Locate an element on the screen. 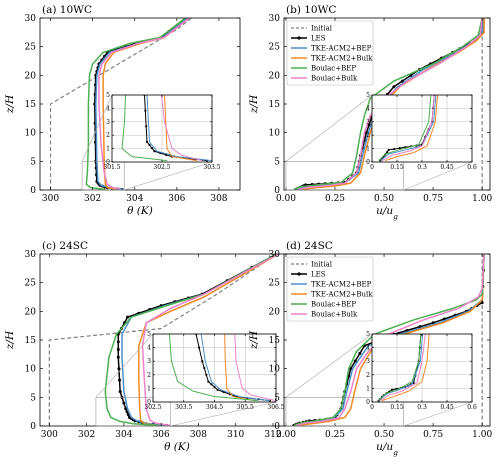  panel-3-series-group is located at coordinates (388, 340).